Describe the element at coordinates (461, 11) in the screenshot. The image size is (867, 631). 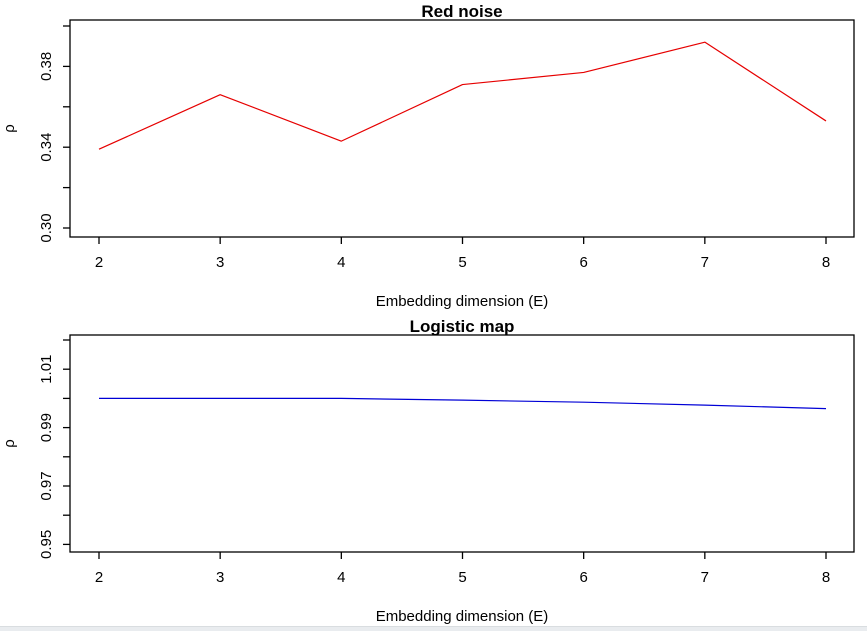
I see `chart-title: Red noise` at that location.